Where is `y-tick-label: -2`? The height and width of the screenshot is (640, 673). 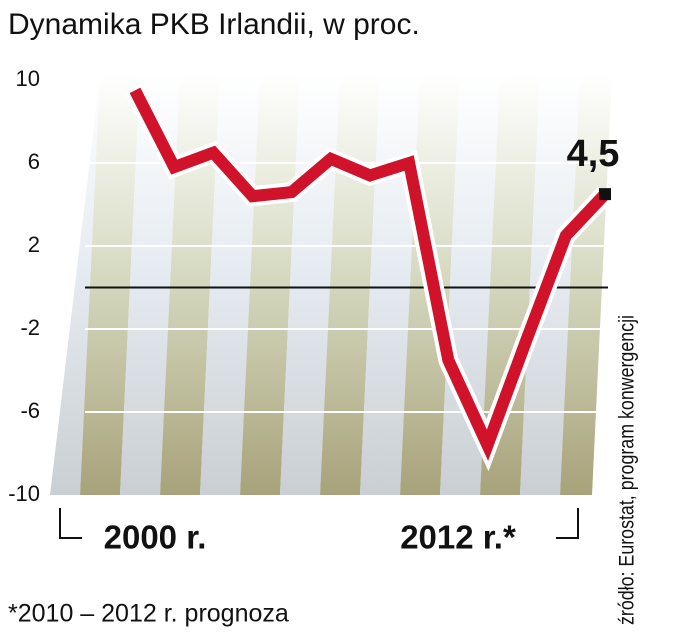
y-tick-label: -2 is located at coordinates (30, 327).